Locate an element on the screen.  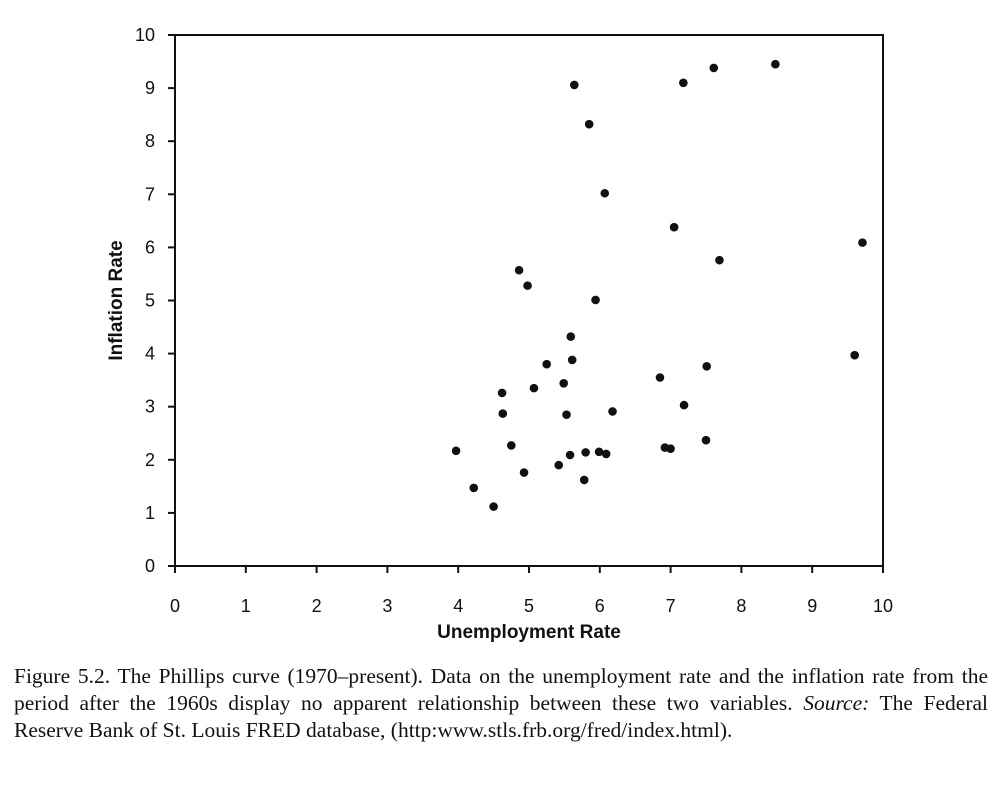
y-tick-label: 7 is located at coordinates (150, 194).